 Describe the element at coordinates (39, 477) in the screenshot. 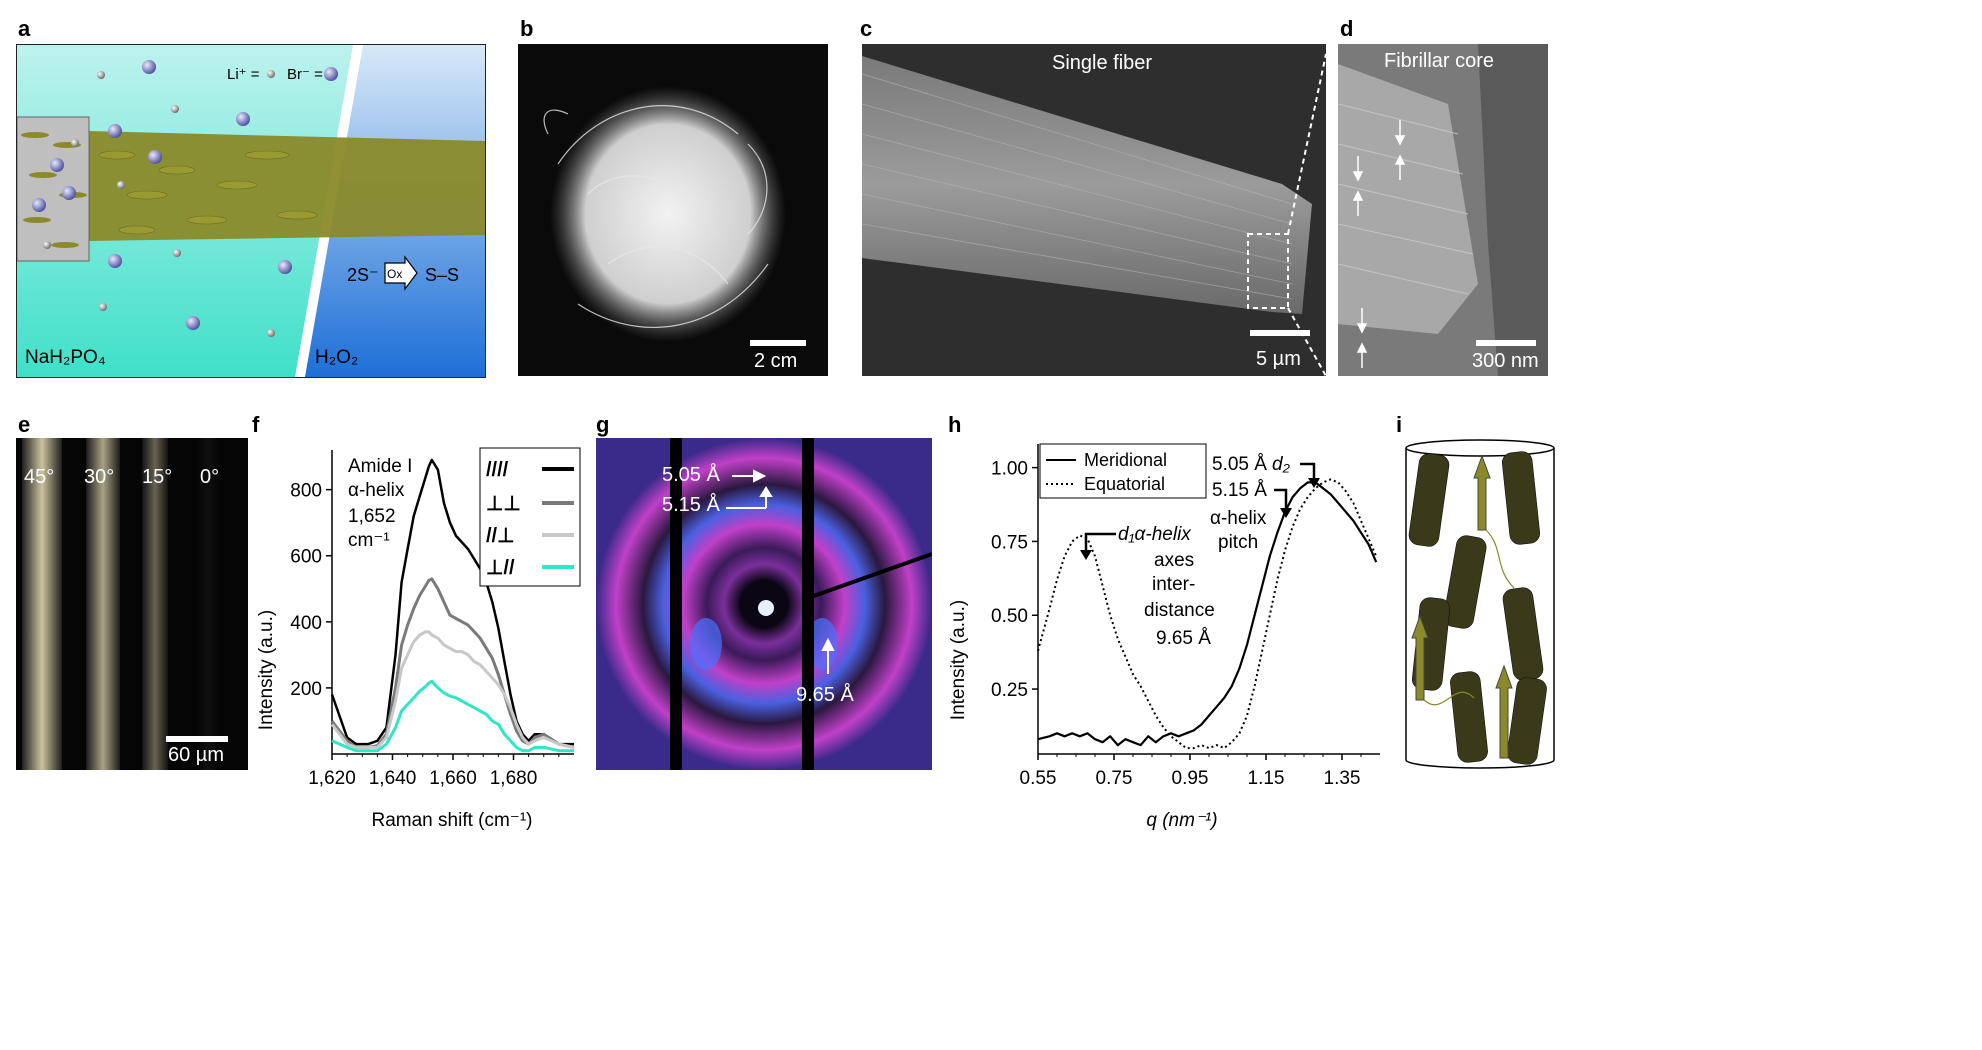

I see `angle-45: 45°` at that location.